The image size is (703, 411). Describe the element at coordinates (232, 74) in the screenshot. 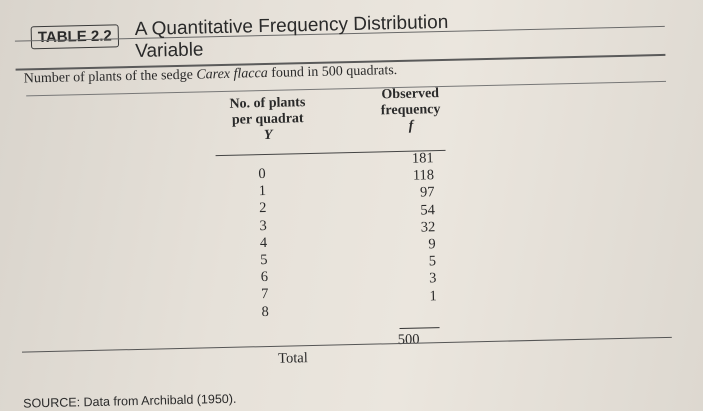

I see `caption-species: Carex flacca` at that location.